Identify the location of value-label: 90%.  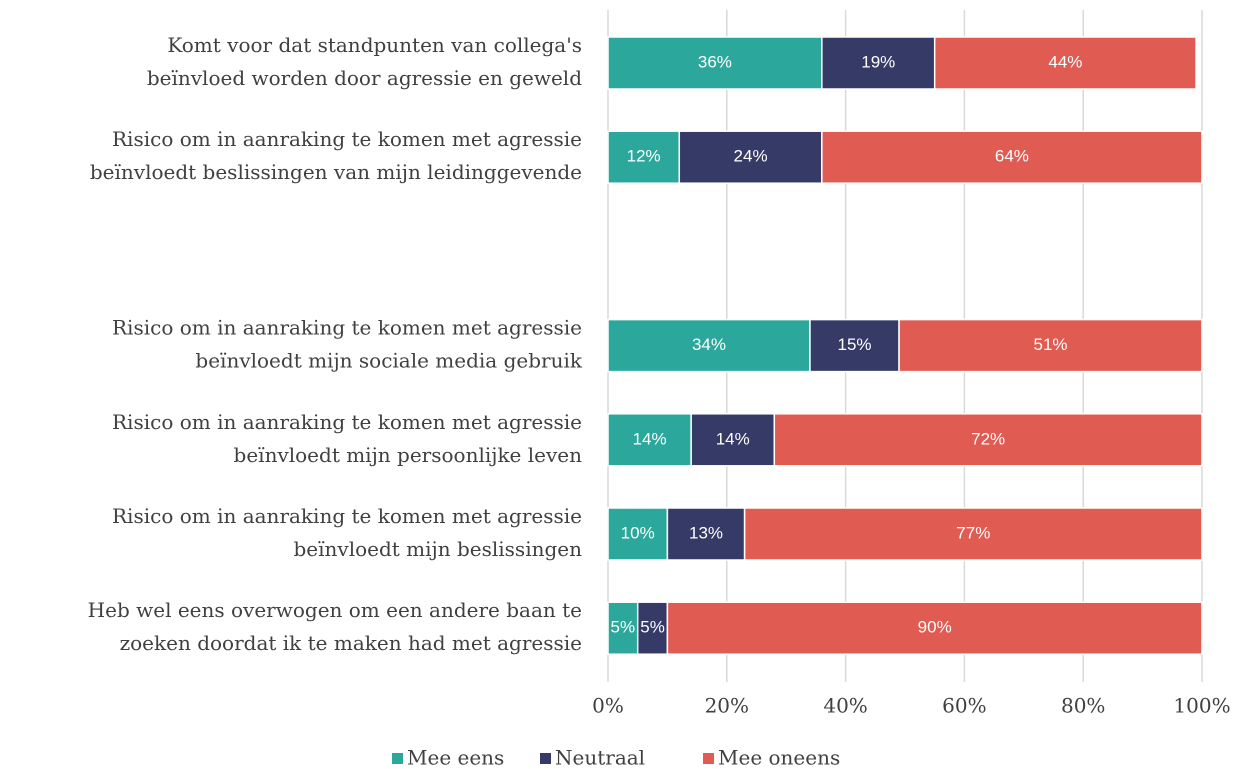
(935, 627).